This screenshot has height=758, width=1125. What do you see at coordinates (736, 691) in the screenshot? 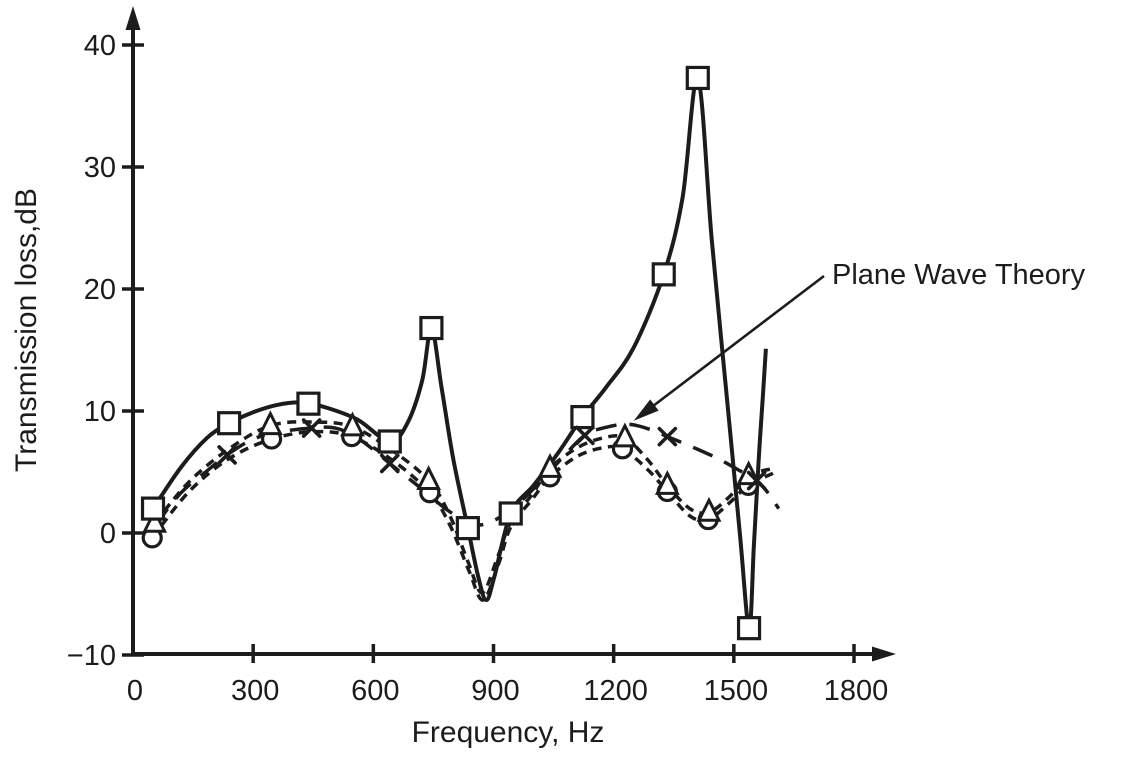
I see `x-tick-label: 1500` at bounding box center [736, 691].